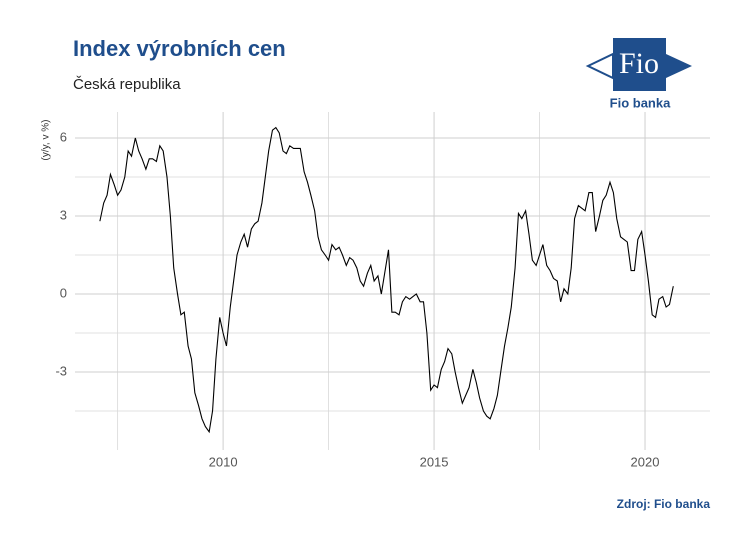 The height and width of the screenshot is (550, 750). What do you see at coordinates (645, 461) in the screenshot?
I see `x-tick-label: 2020` at bounding box center [645, 461].